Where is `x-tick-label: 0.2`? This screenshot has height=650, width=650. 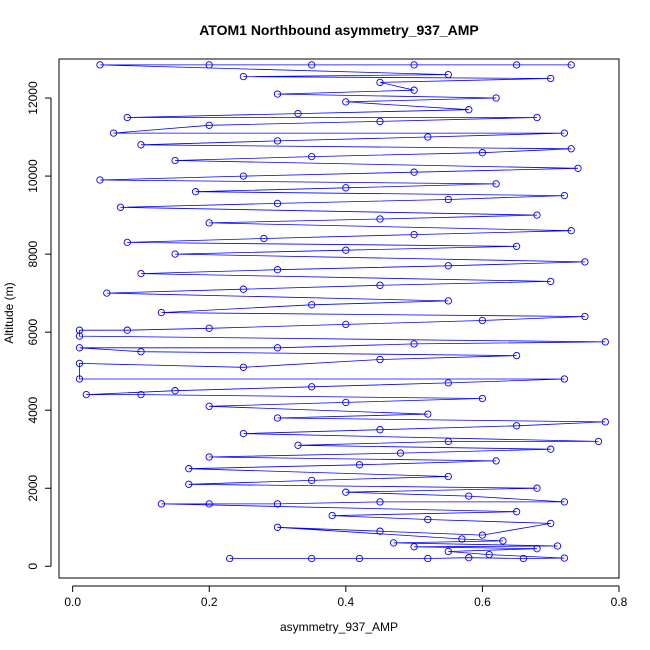
x-tick-label: 0.2 is located at coordinates (209, 602).